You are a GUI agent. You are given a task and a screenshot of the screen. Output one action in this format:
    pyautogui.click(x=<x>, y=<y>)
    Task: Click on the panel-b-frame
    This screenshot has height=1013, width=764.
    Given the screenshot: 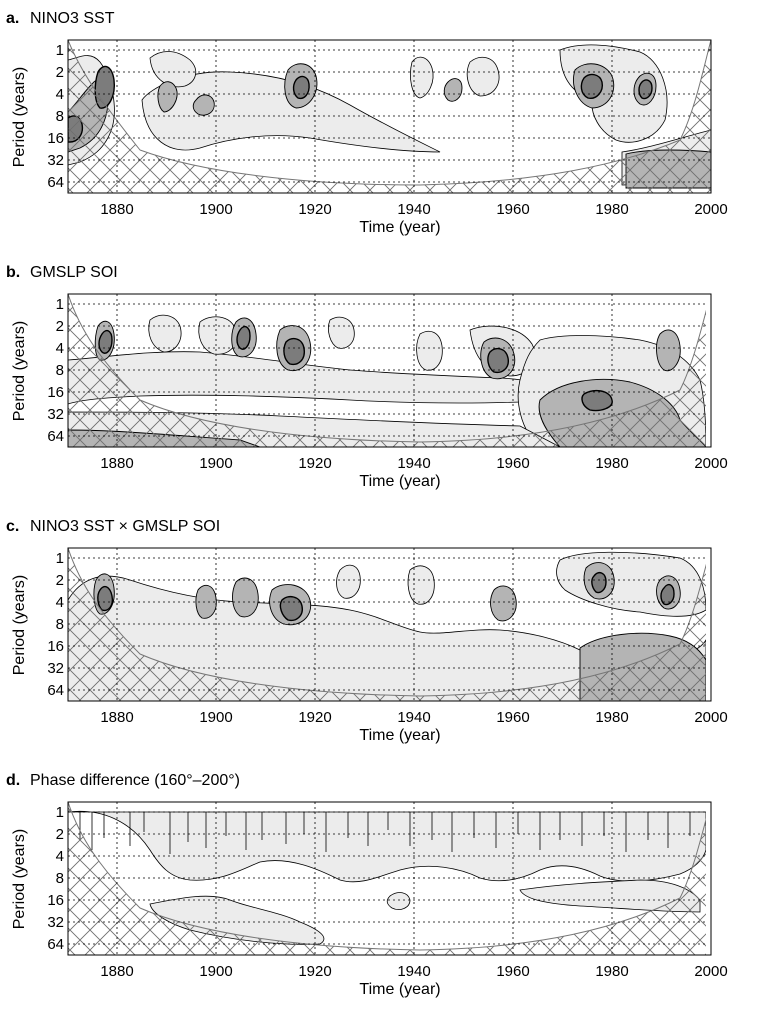 What is the action you would take?
    pyautogui.click(x=389, y=370)
    